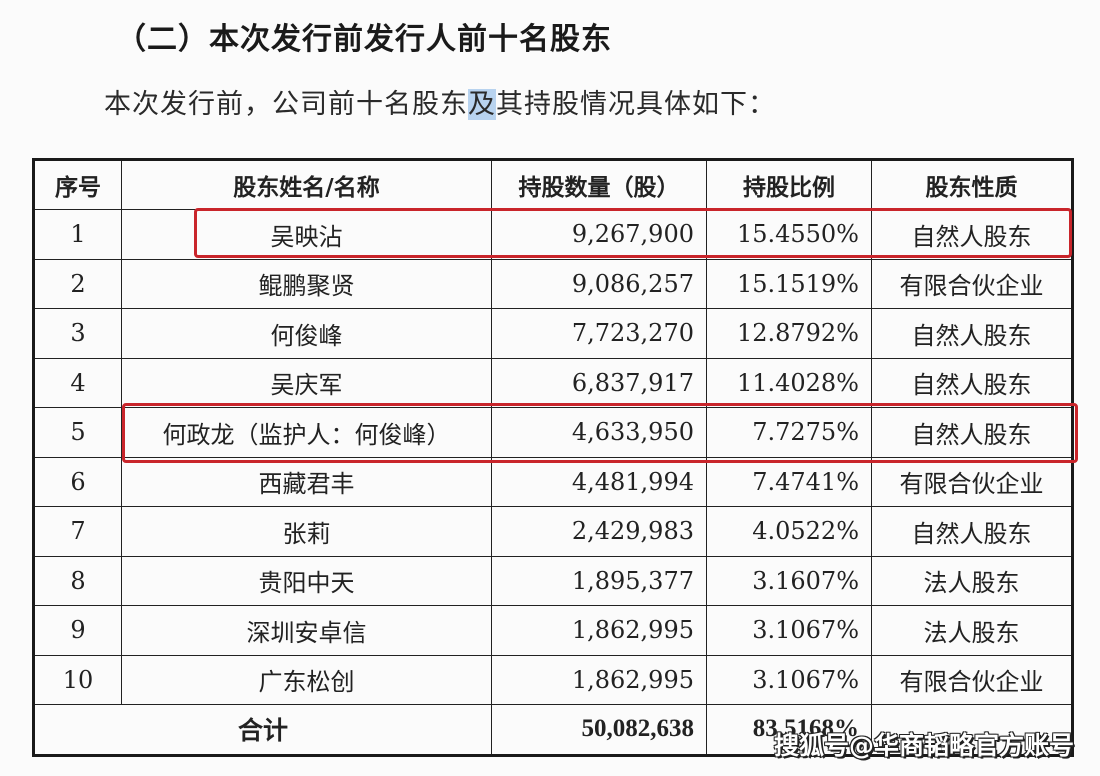  I want to click on table-row: 10 广东松创 1,862,995 3.1067% 有限合伙企业, so click(553, 679).